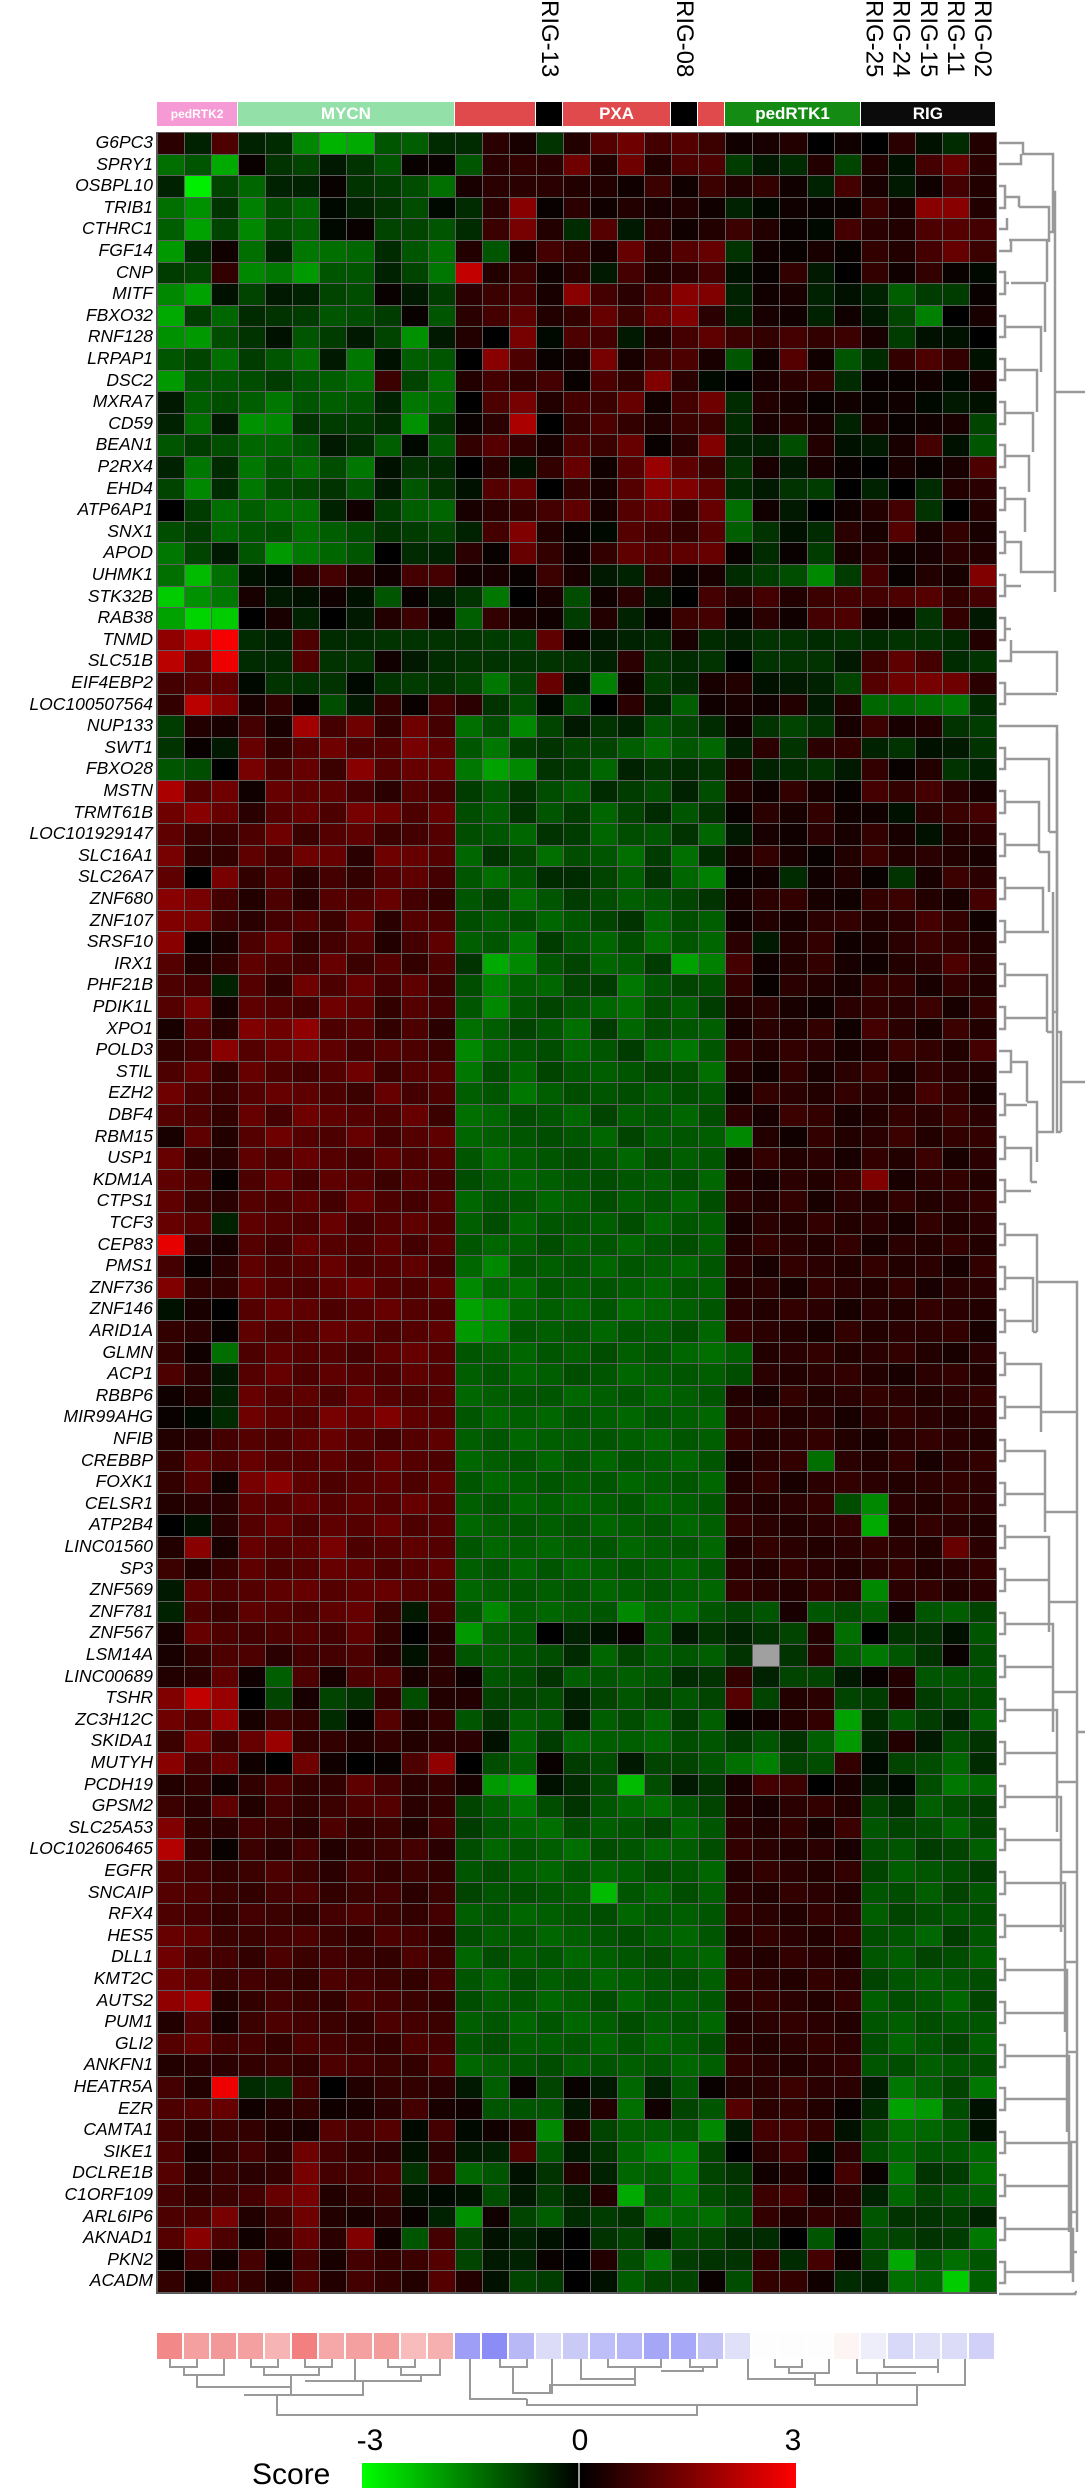 This screenshot has width=1085, height=2492. I want to click on column-label: RIG-24, so click(901, 39).